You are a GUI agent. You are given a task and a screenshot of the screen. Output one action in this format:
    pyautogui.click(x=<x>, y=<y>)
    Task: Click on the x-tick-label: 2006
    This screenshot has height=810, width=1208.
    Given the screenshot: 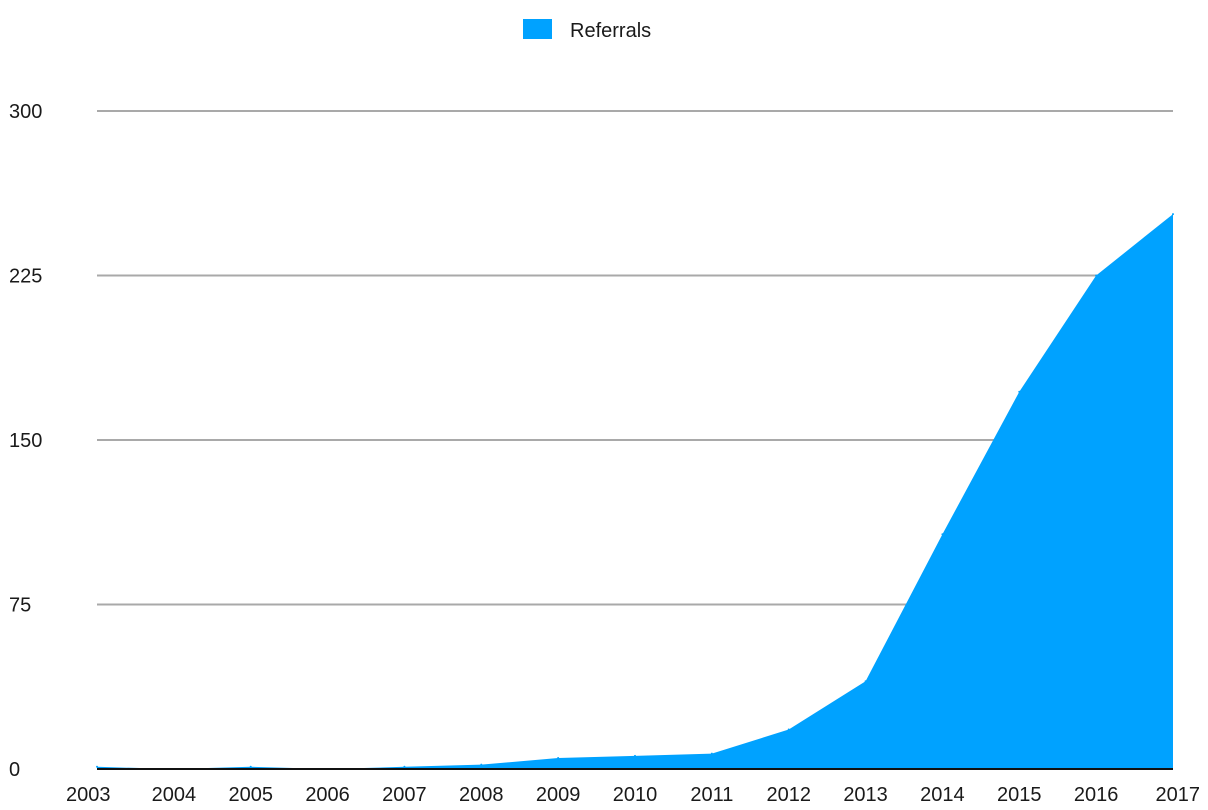 What is the action you would take?
    pyautogui.click(x=327, y=795)
    